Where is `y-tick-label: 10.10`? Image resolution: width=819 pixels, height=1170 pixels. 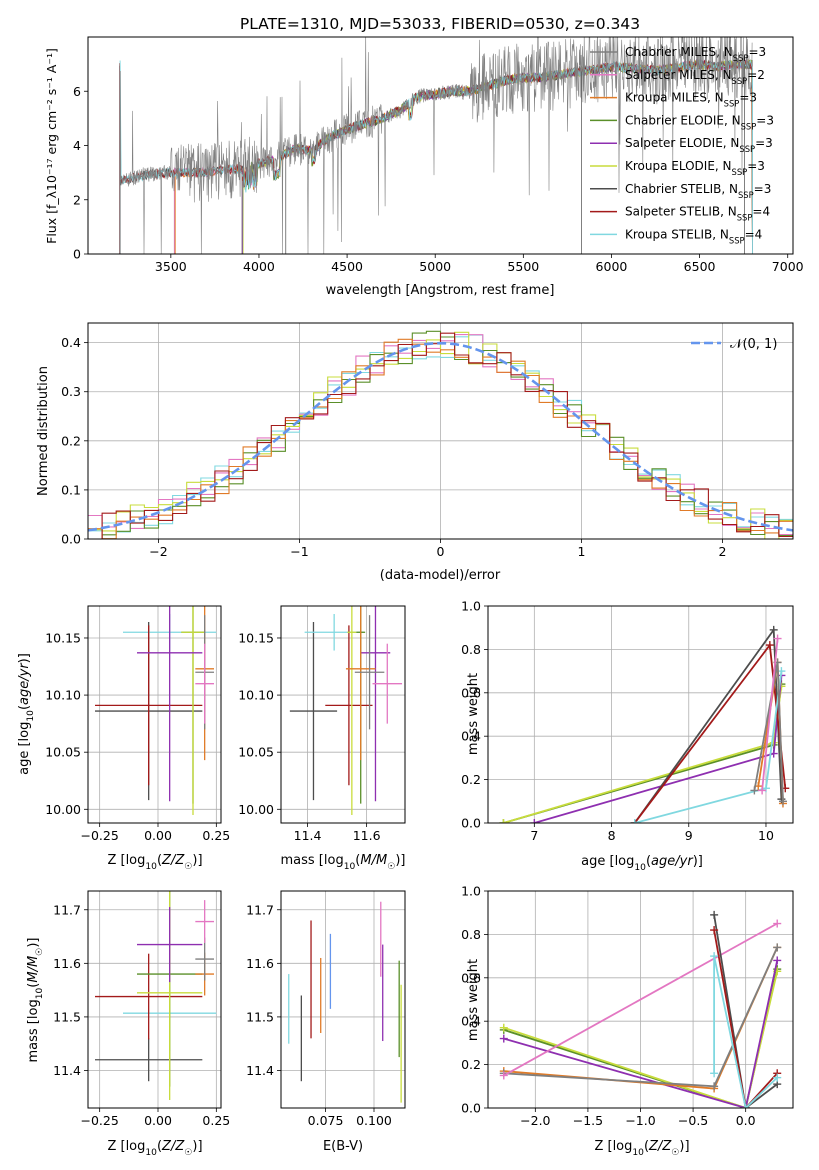 y-tick-label: 10.10 is located at coordinates (63, 695).